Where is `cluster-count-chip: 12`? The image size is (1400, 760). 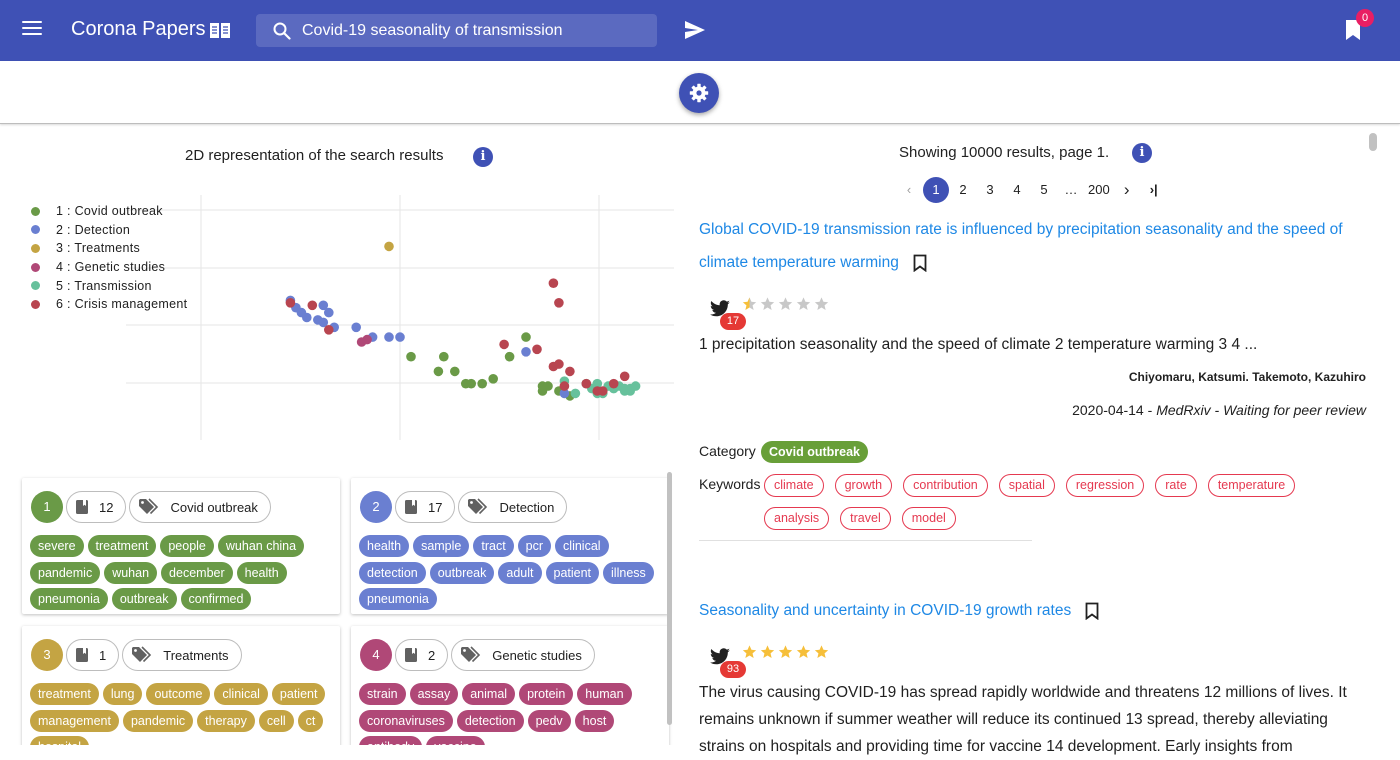
cluster-count-chip: 12 is located at coordinates (96, 507).